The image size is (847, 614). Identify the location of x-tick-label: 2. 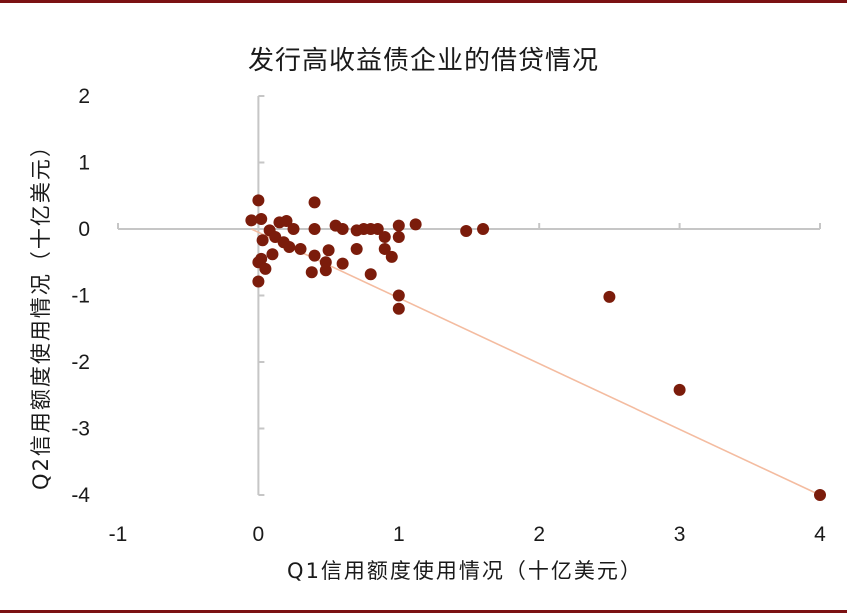
(539, 534).